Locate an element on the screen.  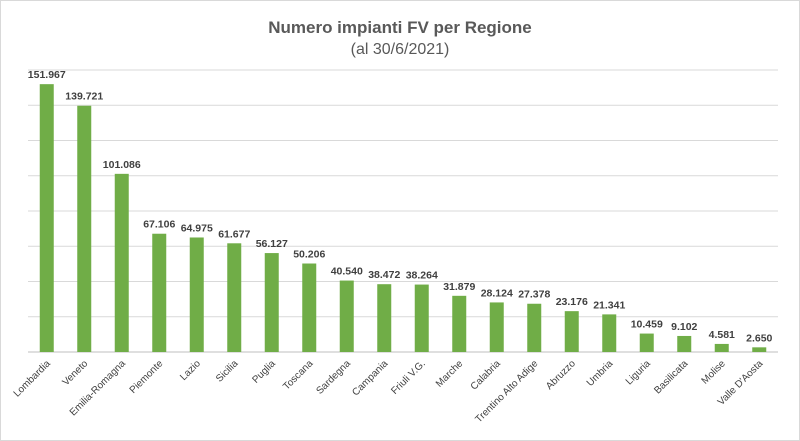
data-label: 67.106 is located at coordinates (159, 225).